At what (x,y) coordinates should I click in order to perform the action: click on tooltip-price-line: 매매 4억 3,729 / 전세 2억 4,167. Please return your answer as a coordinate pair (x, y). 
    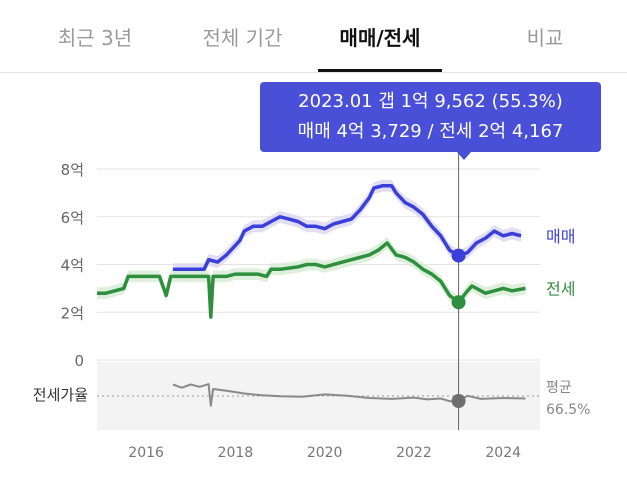
    Looking at the image, I should click on (430, 131).